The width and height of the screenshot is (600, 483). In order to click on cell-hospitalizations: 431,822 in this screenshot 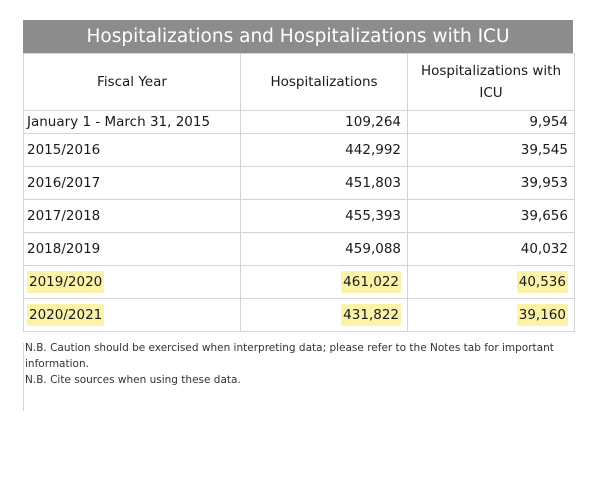, I will do `click(324, 315)`.